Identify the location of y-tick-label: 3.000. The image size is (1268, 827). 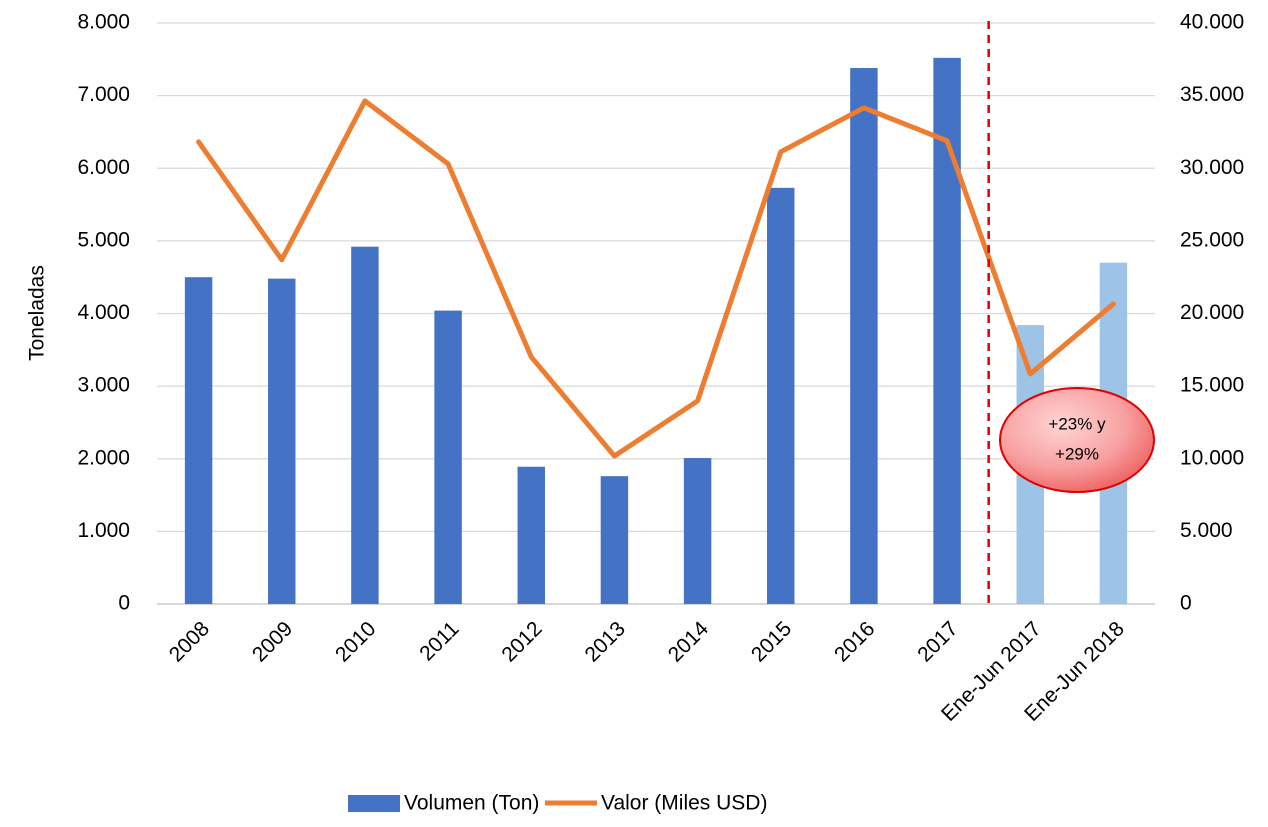
(103, 385).